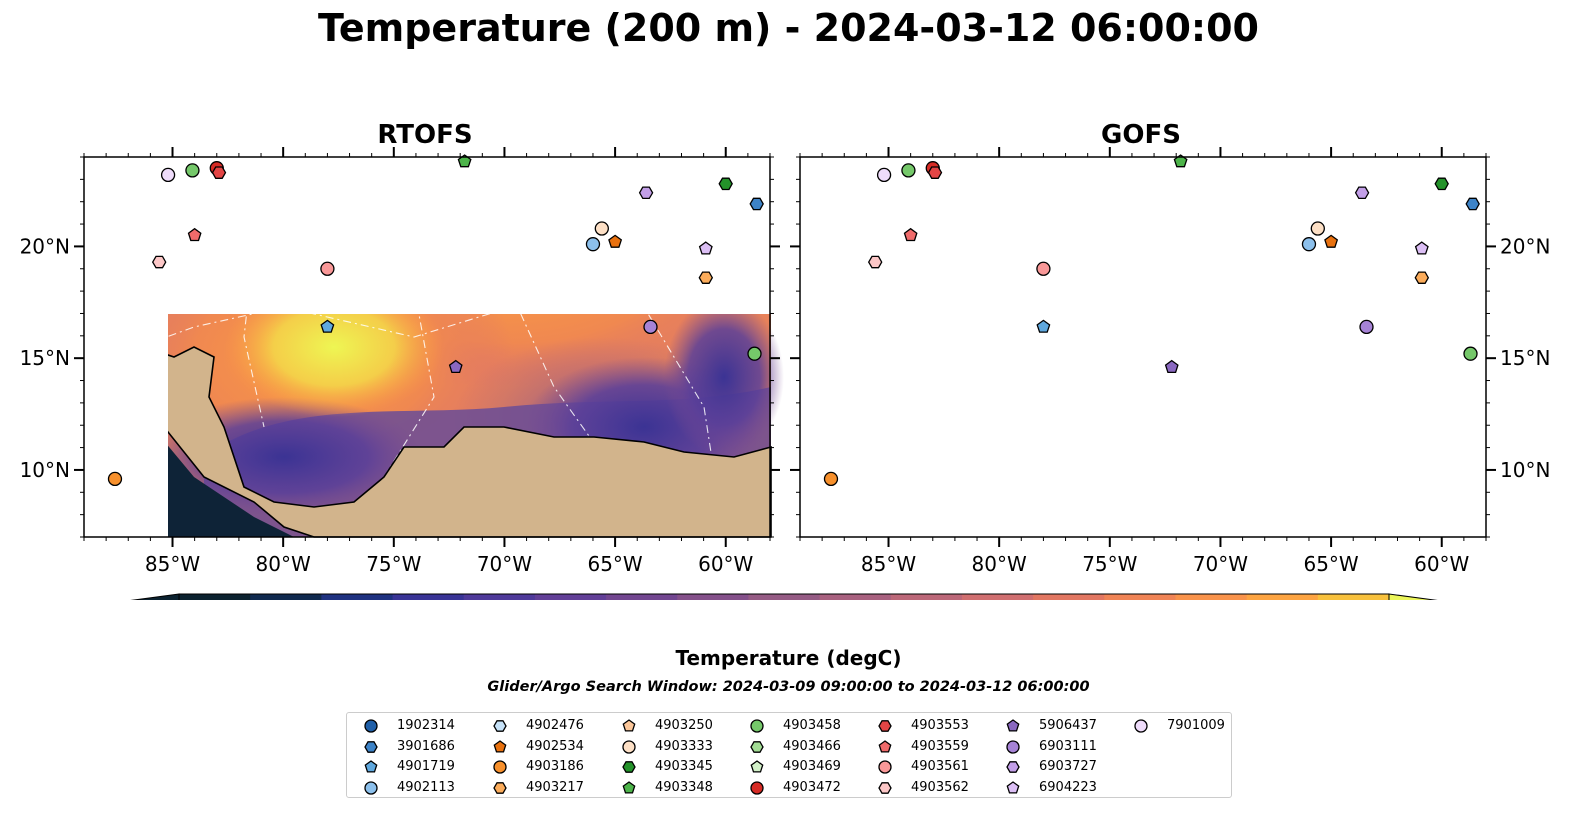 The image size is (1577, 827). I want to click on lon-tick-label: 75°W, so click(393, 564).